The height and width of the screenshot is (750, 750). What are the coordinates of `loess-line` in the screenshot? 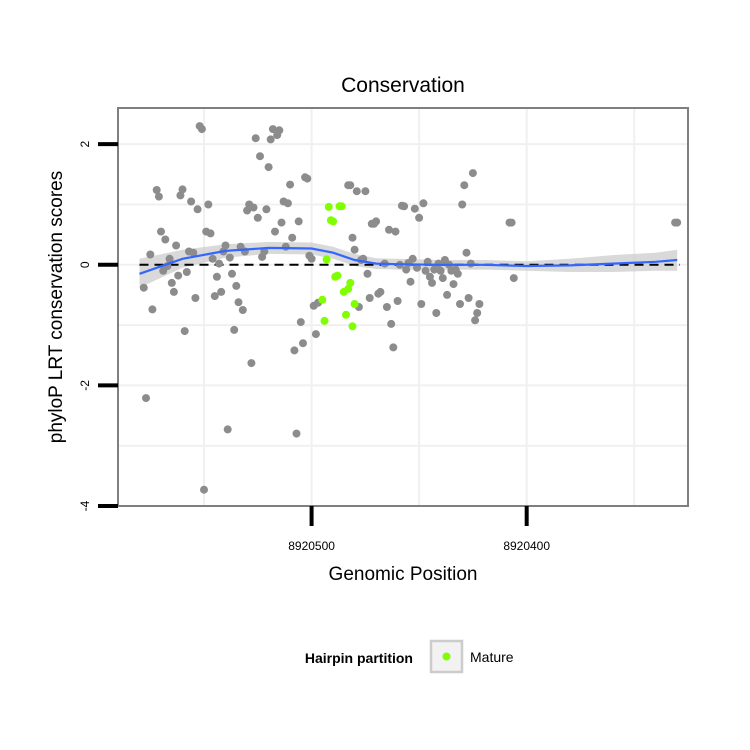 It's located at (408, 260).